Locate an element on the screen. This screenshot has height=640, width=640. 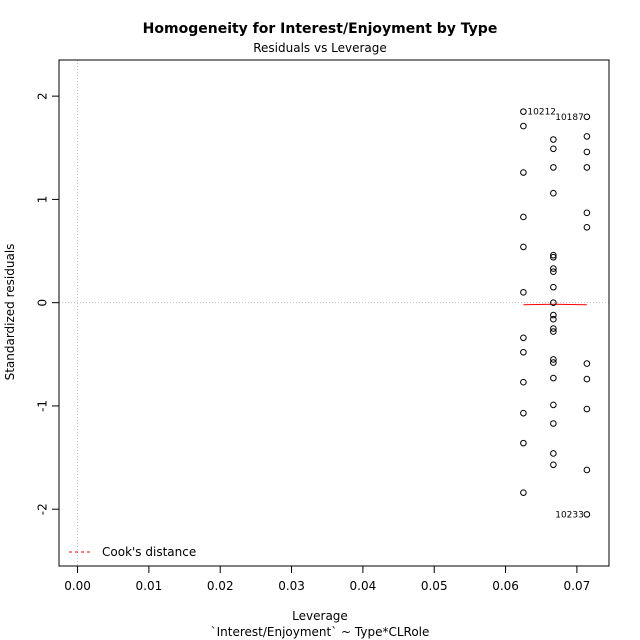
x-tick-label: 0.07 is located at coordinates (577, 586).